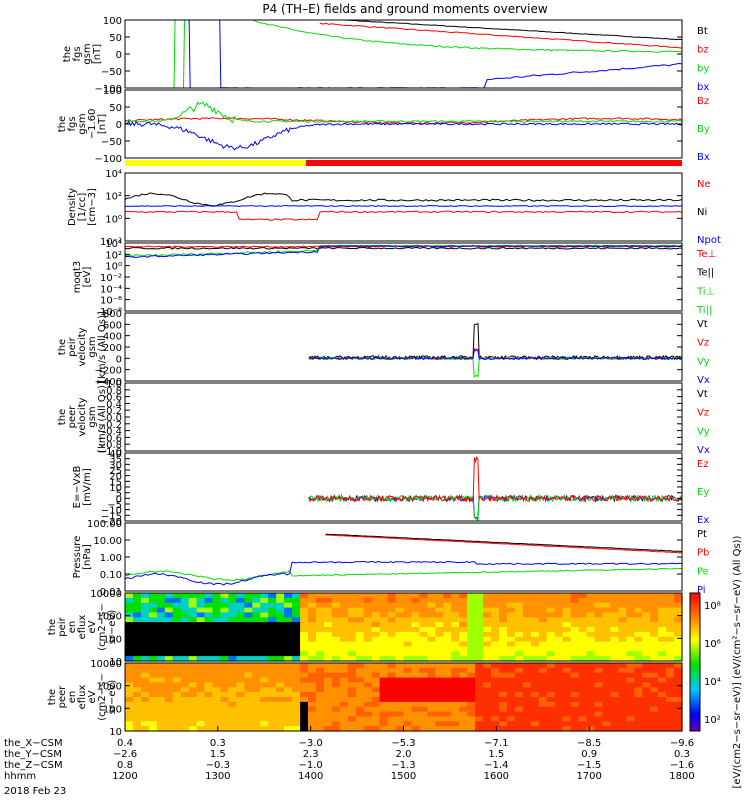  Describe the element at coordinates (67, 54) in the screenshot. I see `y-axis-label-line: the` at that location.